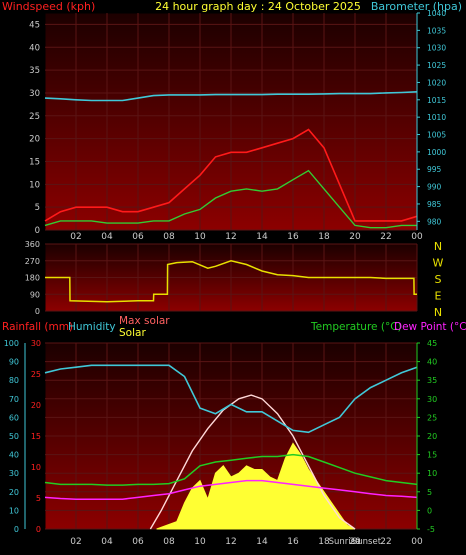 Image resolution: width=466 pixels, height=555 pixels. Describe the element at coordinates (32, 261) in the screenshot. I see `direction-tick-label: 270` at that location.